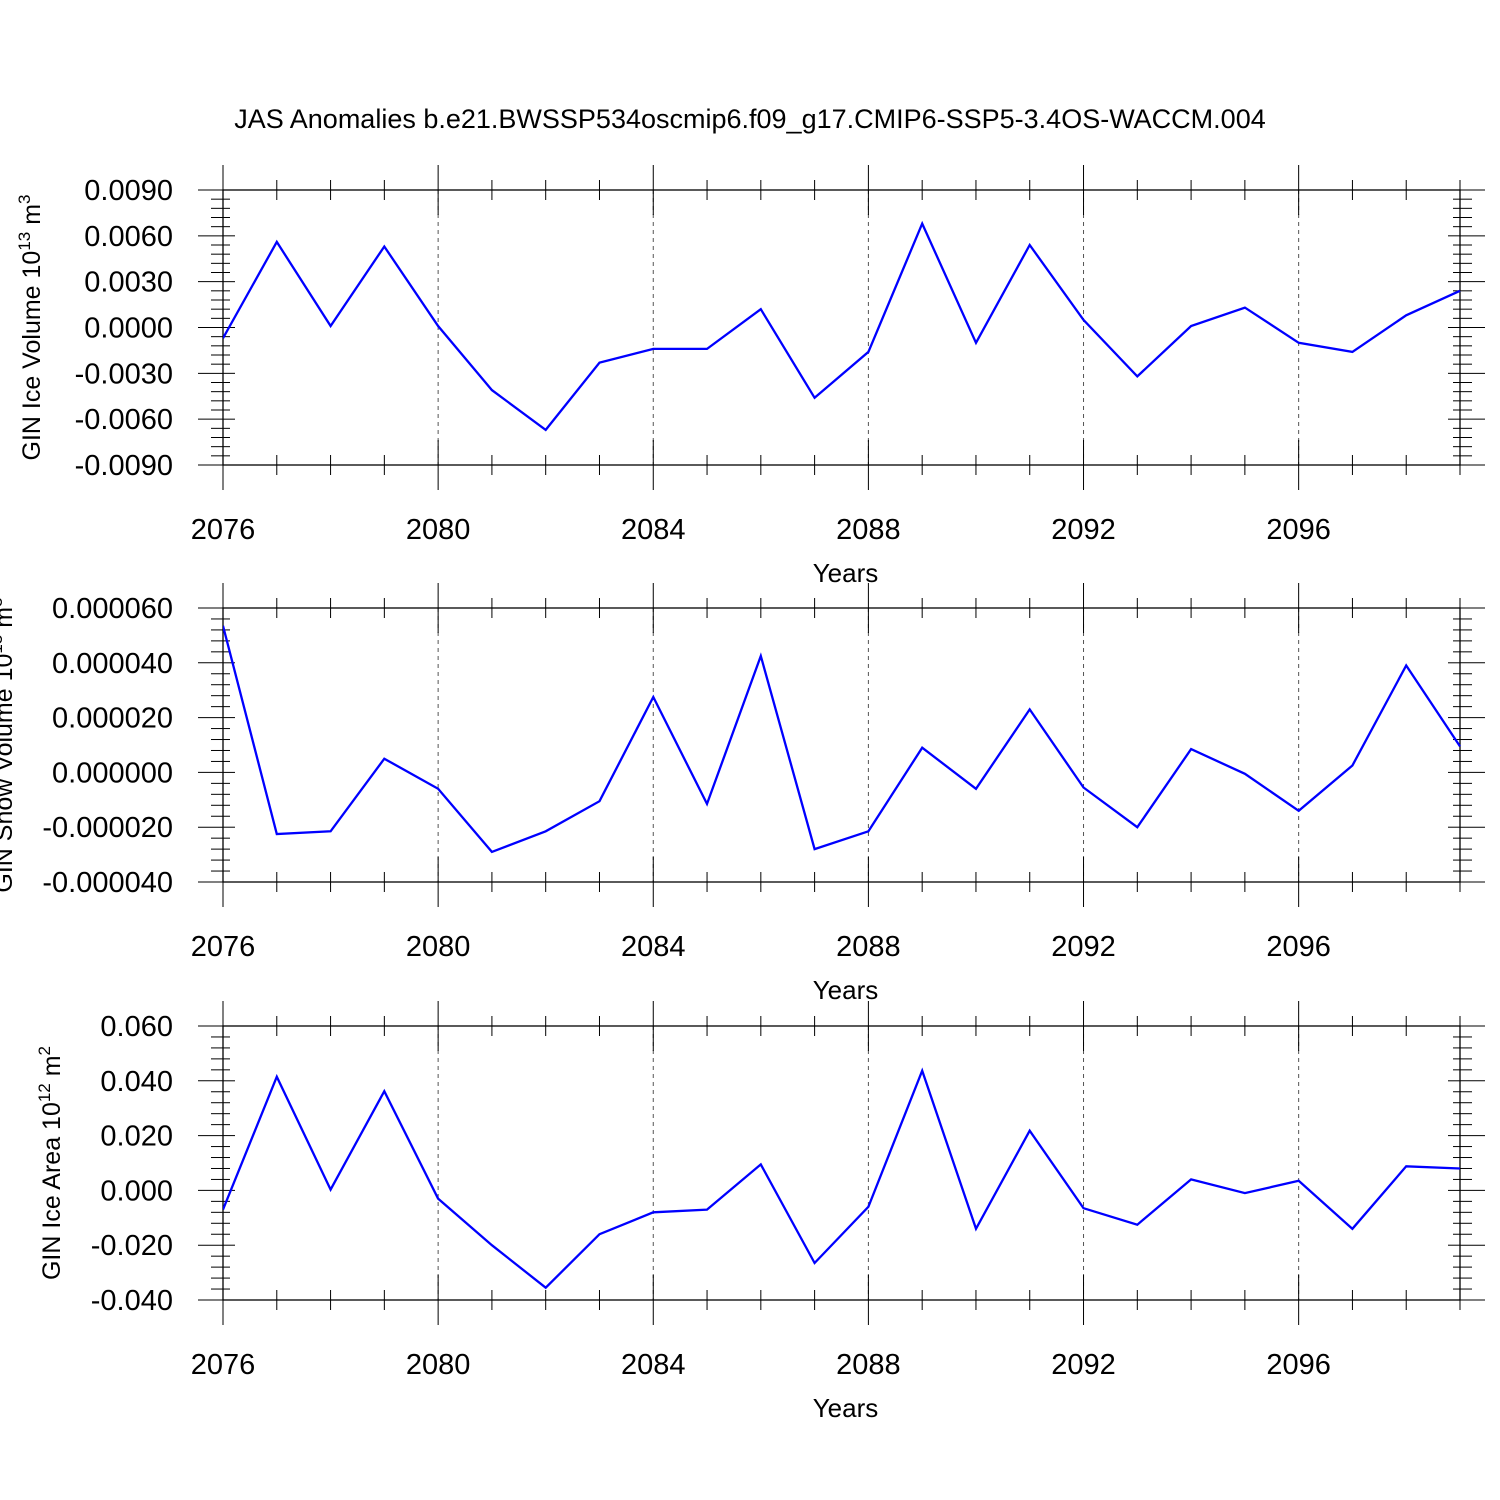 The width and height of the screenshot is (1500, 1500). I want to click on y-tick-label: -0.000040, so click(107, 883).